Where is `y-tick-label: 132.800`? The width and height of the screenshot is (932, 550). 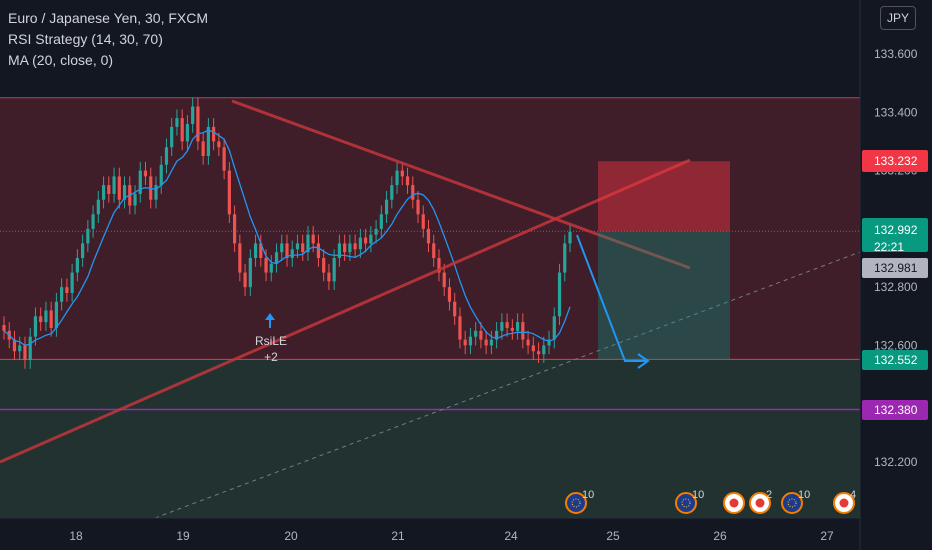
y-tick-label: 132.800 is located at coordinates (896, 287).